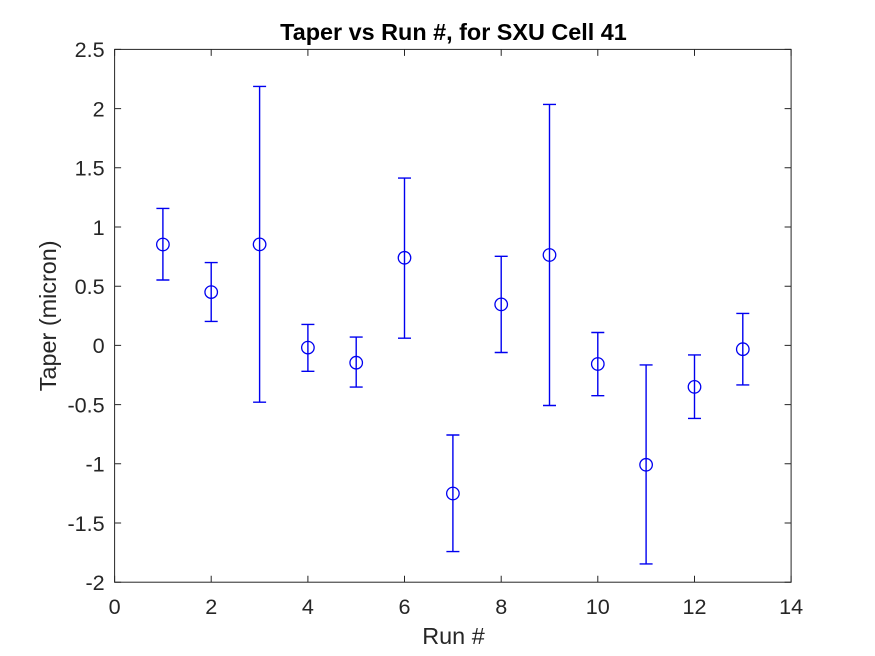 This screenshot has height=656, width=875. I want to click on svg-text: 10, so click(598, 606).